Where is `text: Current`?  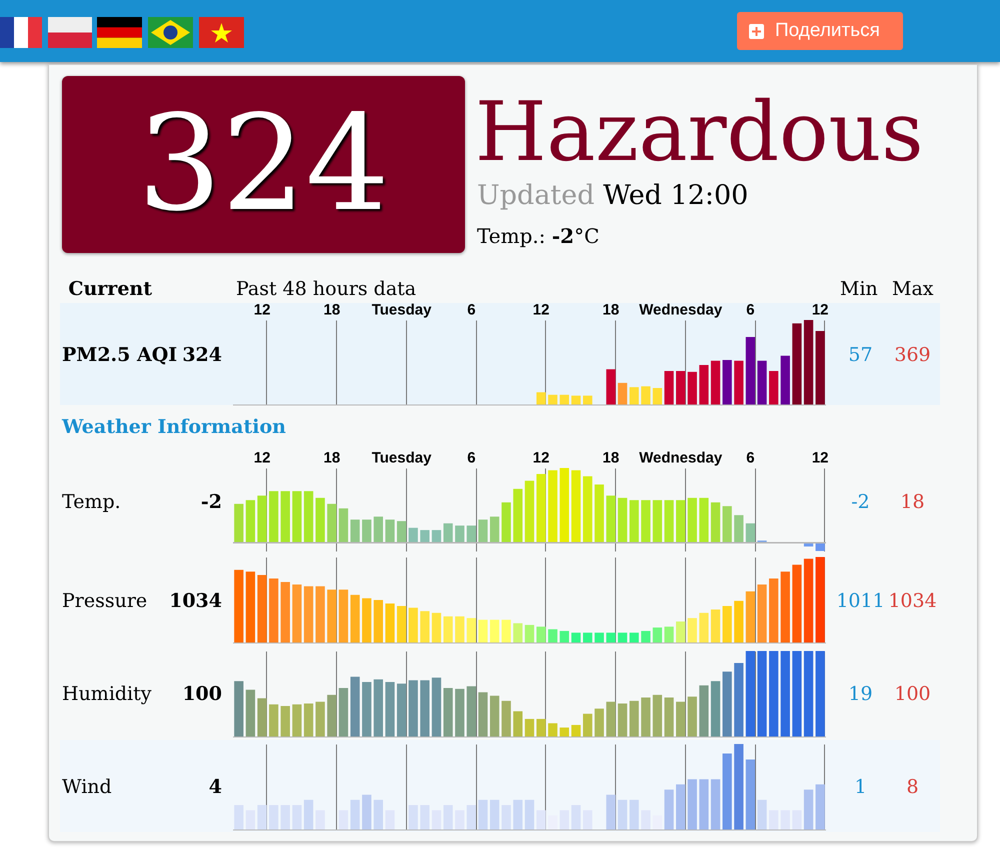 text: Current is located at coordinates (109, 289).